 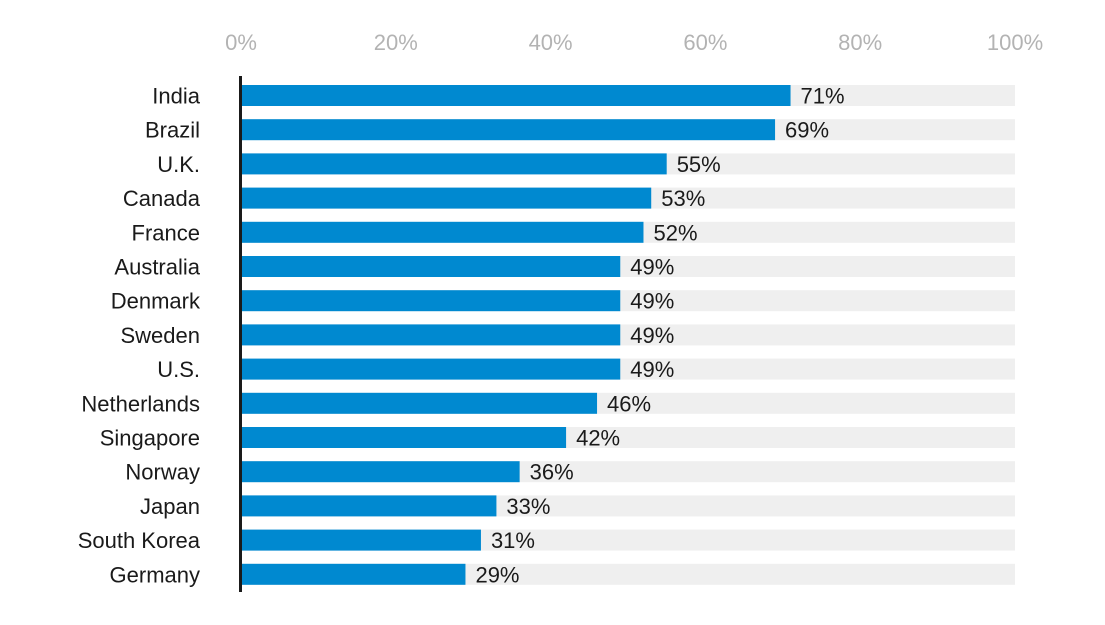 I want to click on x-tick-label: 100%, so click(x=1015, y=42).